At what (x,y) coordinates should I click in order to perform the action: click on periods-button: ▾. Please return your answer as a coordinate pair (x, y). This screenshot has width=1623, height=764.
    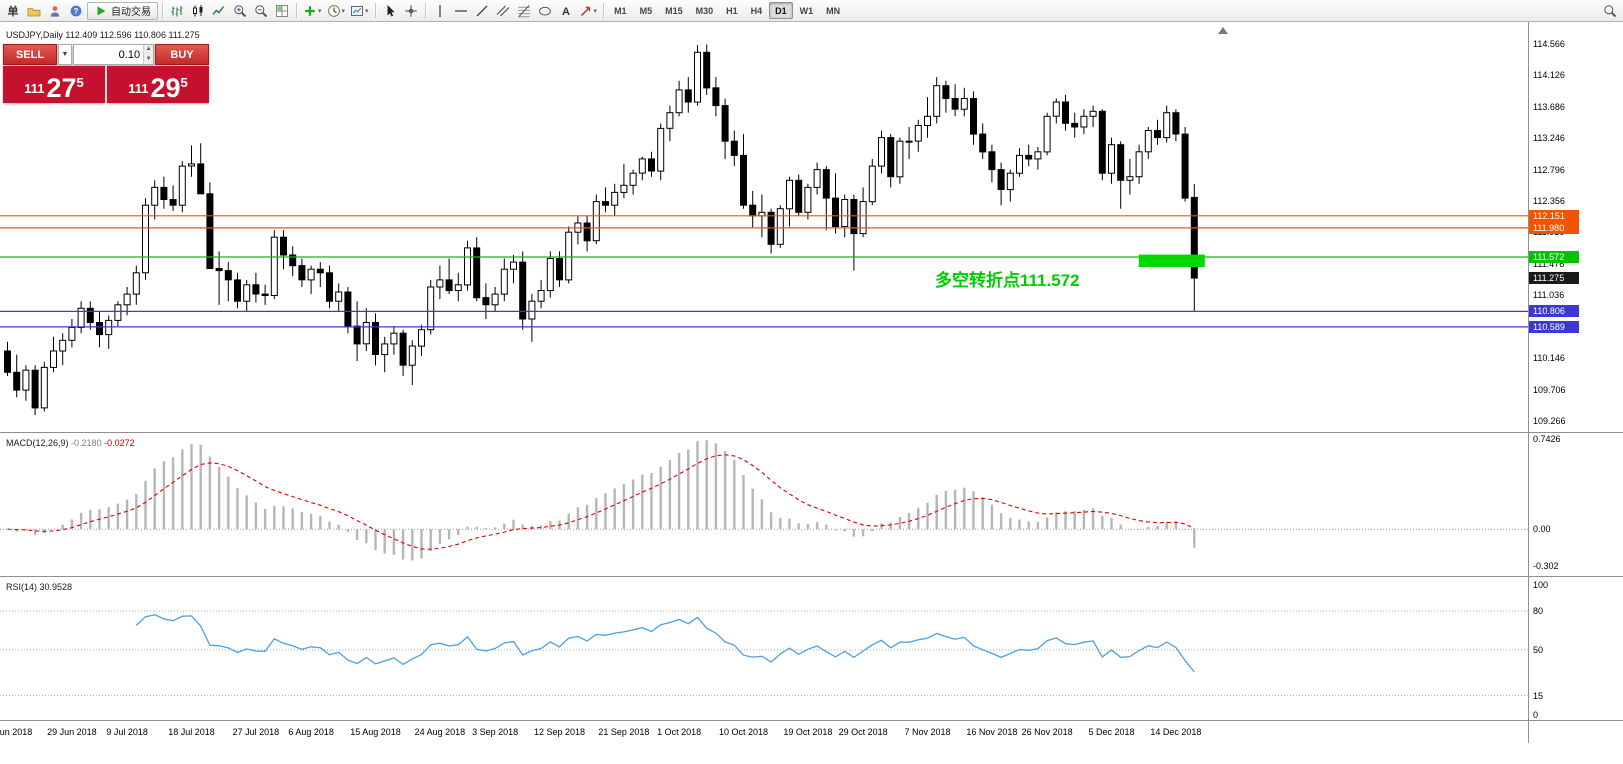
    Looking at the image, I should click on (336, 11).